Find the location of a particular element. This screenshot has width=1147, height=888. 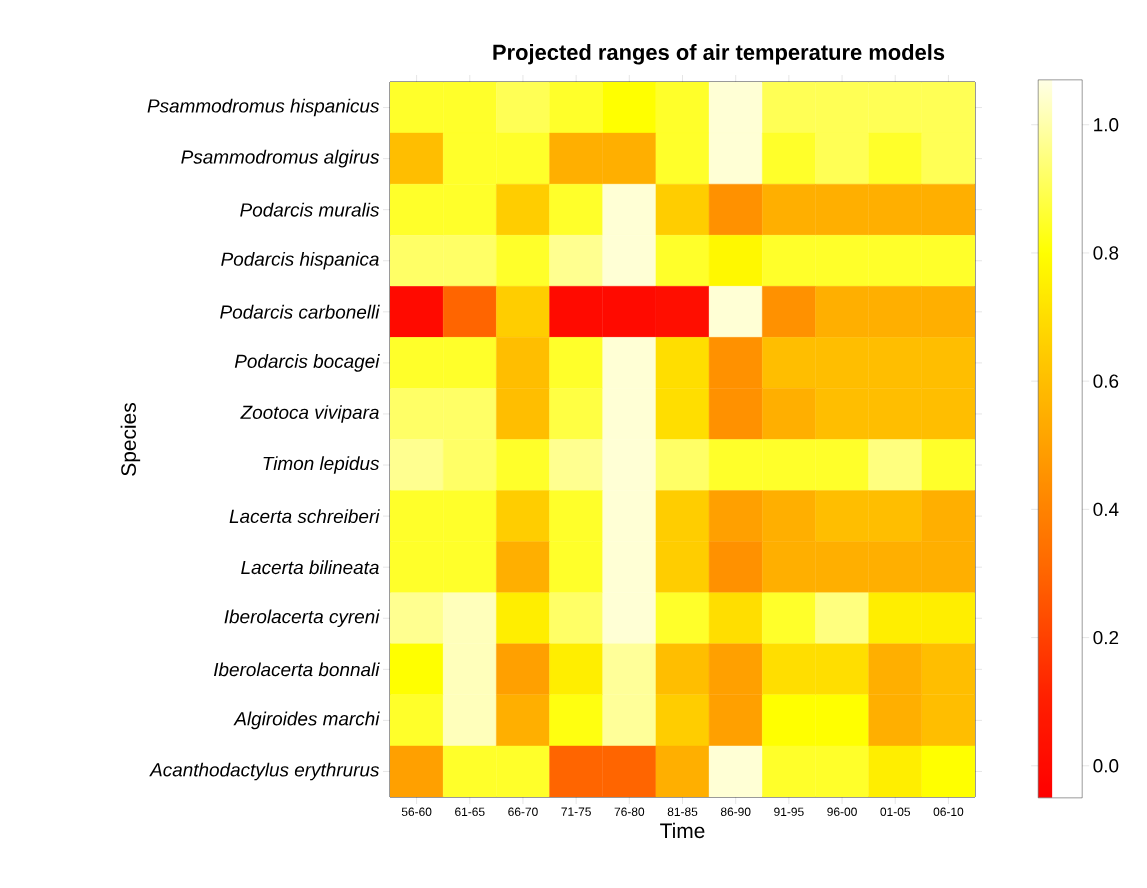

y-tick-label: Acanthodactylus erythrurus is located at coordinates (264, 771).